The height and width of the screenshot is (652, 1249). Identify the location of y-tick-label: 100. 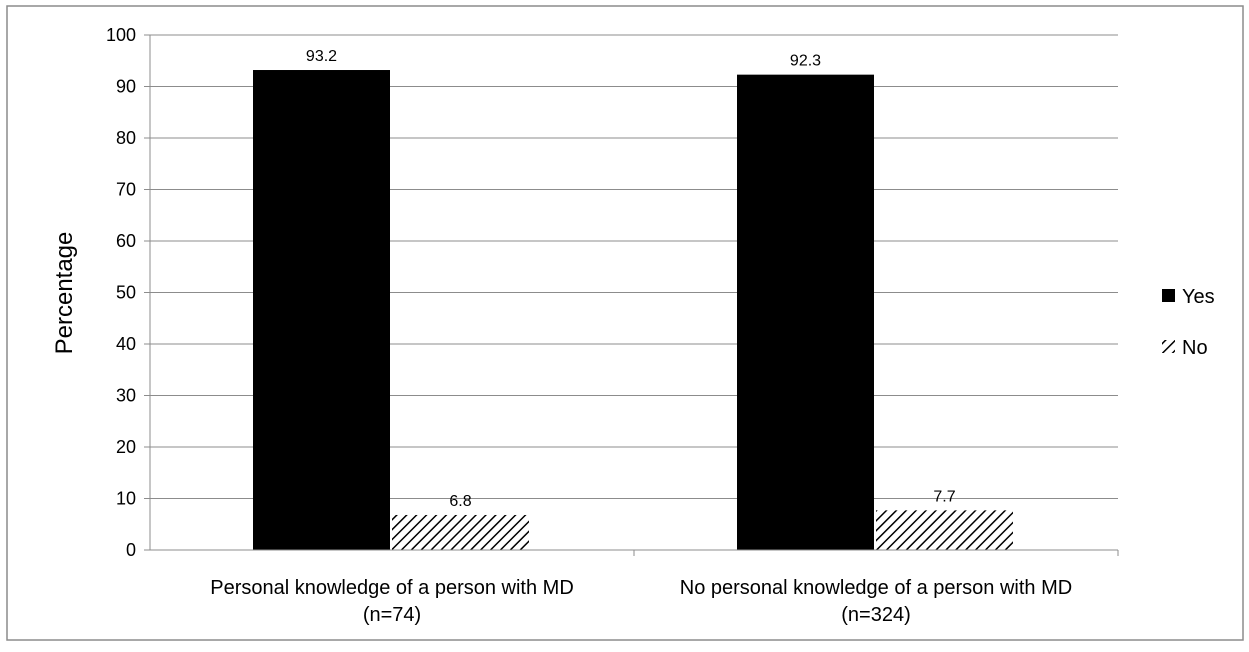
(121, 35).